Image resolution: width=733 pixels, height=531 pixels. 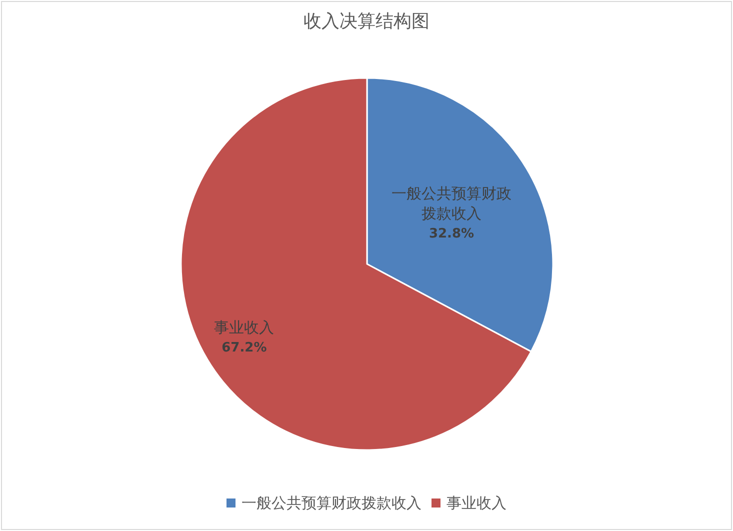 What do you see at coordinates (451, 234) in the screenshot?
I see `data-label: 32.8%` at bounding box center [451, 234].